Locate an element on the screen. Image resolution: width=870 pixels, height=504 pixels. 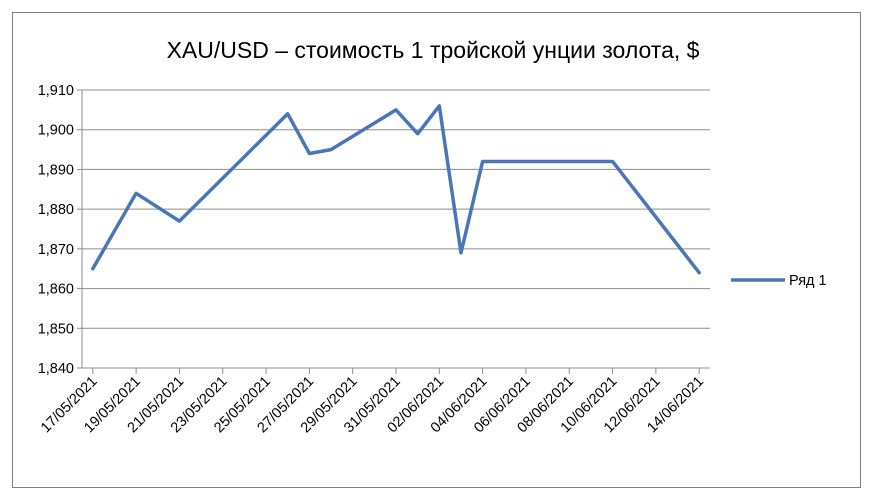
y-tick-label: 1,860 is located at coordinates (56, 290).